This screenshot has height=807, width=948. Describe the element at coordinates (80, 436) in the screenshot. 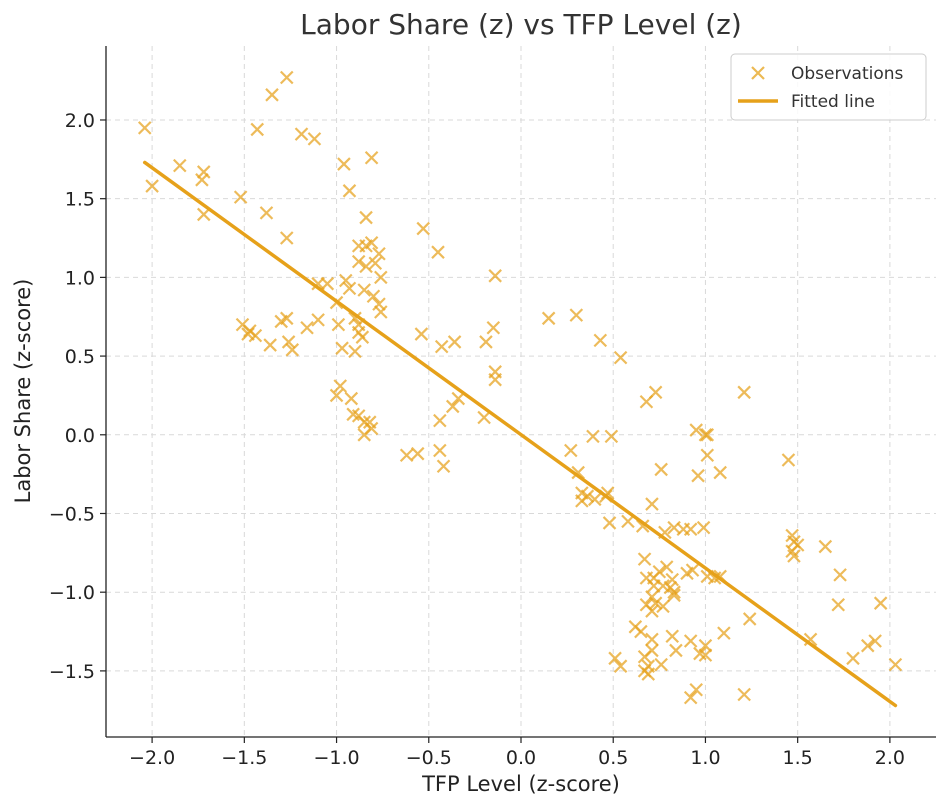

I see `y-tick-label: 0.0` at that location.